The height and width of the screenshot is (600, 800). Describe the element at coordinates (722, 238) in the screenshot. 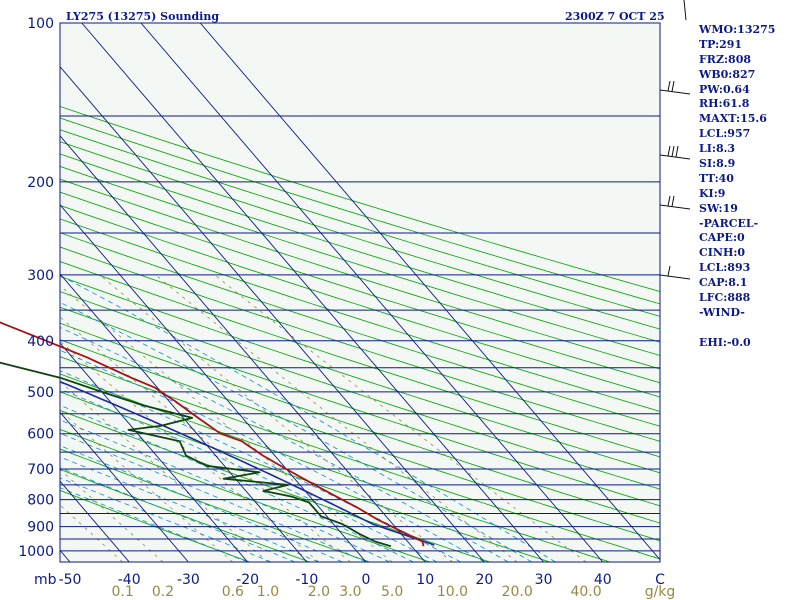

I see `index-line: CAPE:0` at that location.